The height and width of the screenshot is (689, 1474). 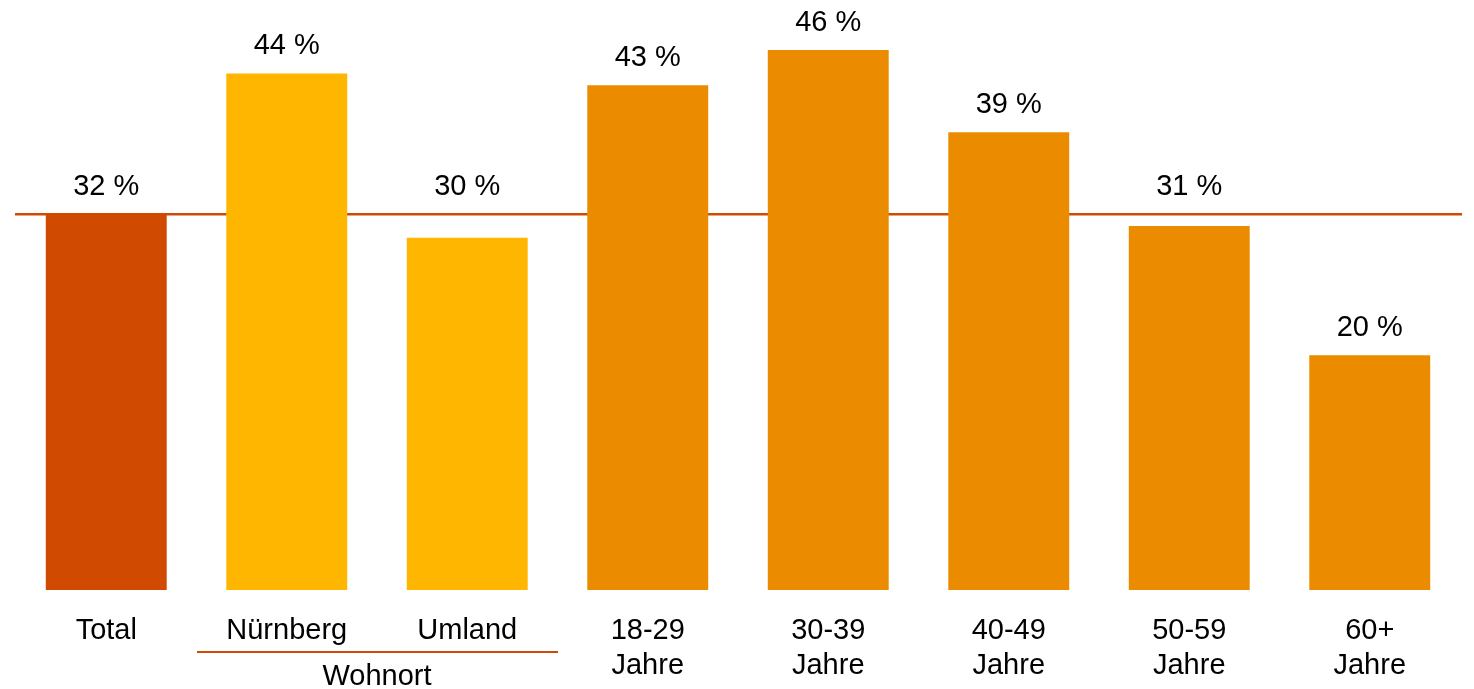 What do you see at coordinates (1189, 185) in the screenshot?
I see `data-label: 31 %` at bounding box center [1189, 185].